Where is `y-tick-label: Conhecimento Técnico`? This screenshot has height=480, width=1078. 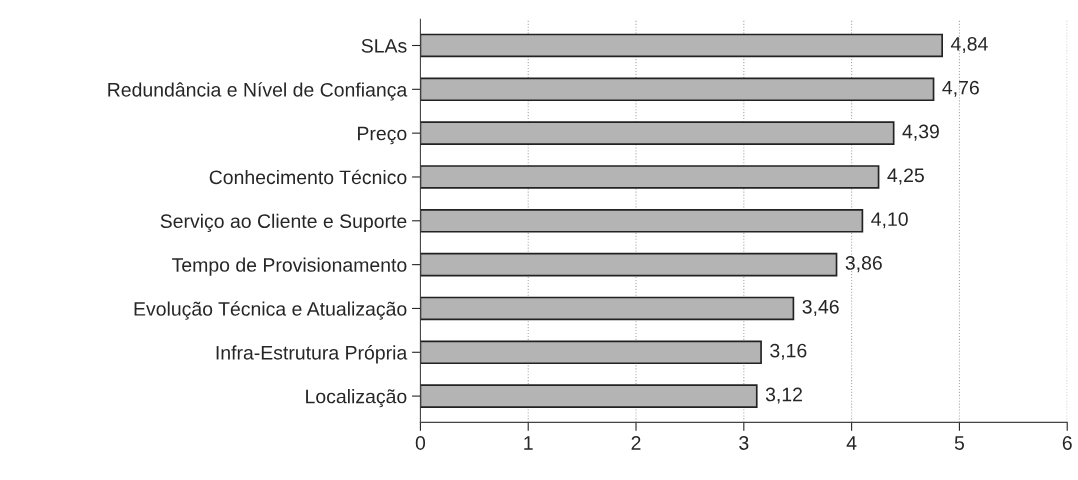
y-tick-label: Conhecimento Técnico is located at coordinates (308, 177).